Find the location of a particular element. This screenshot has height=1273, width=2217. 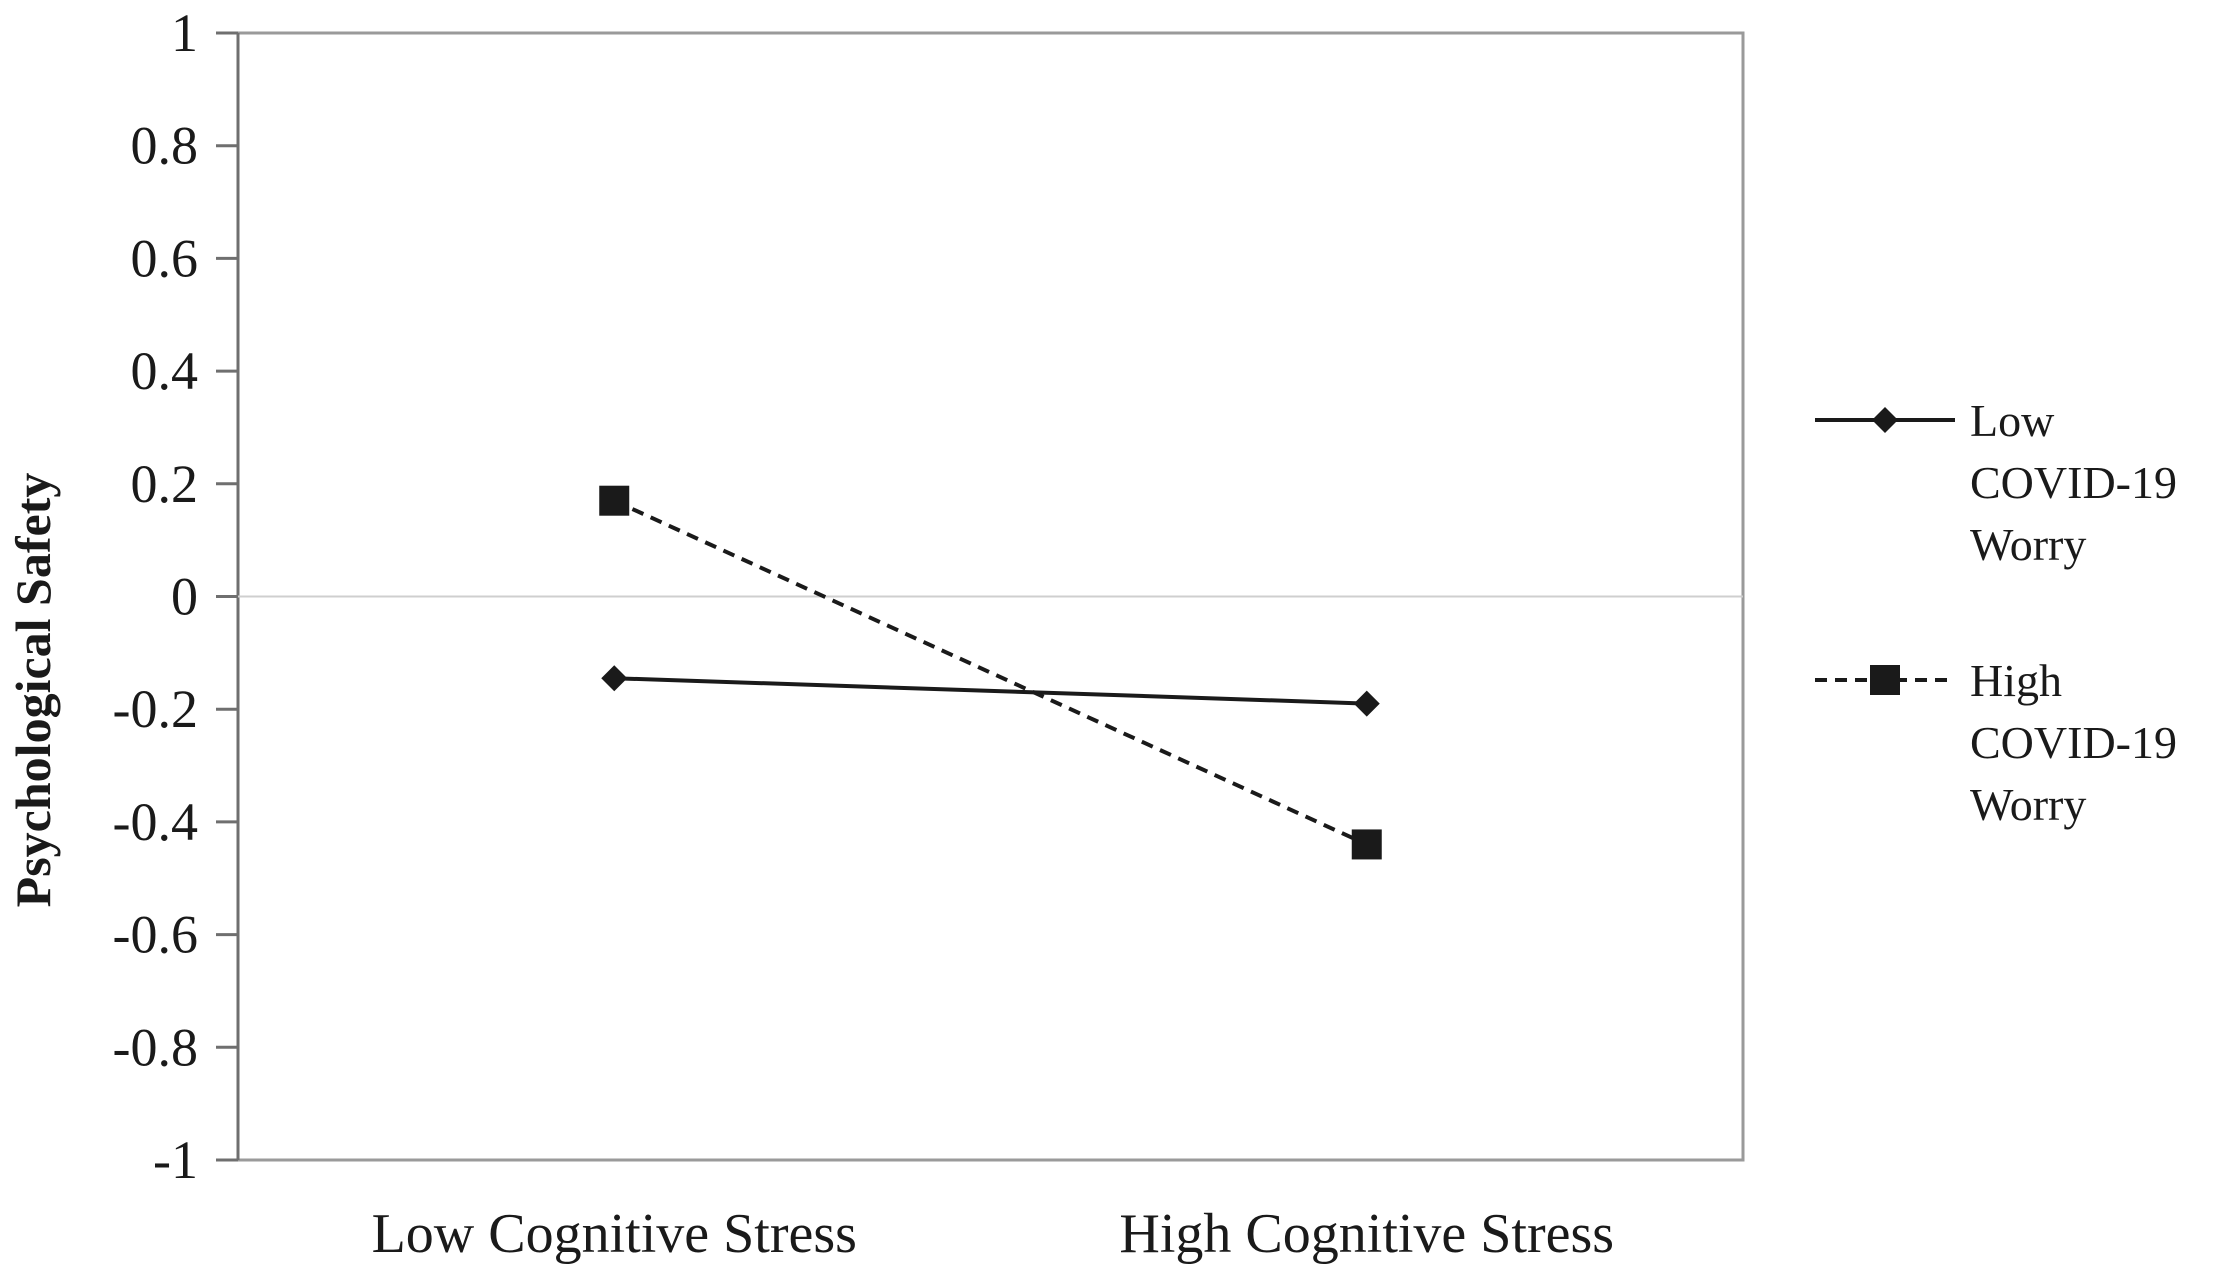

legend: Low COVID-19 Worry High COVID-19 Worry is located at coordinates (1996, 612).